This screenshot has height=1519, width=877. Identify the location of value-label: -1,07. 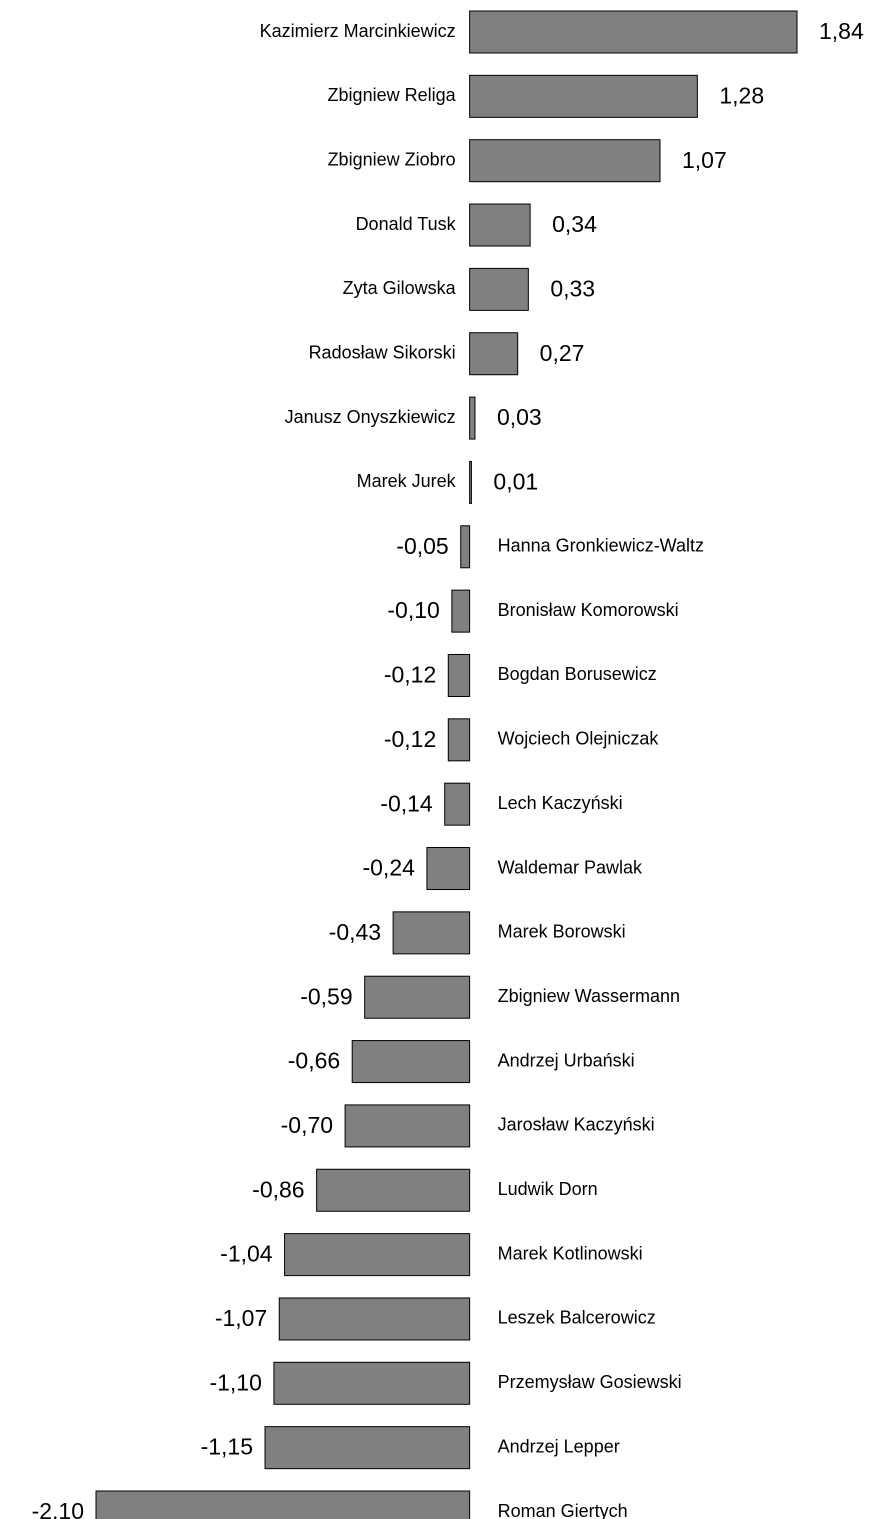
(241, 1318).